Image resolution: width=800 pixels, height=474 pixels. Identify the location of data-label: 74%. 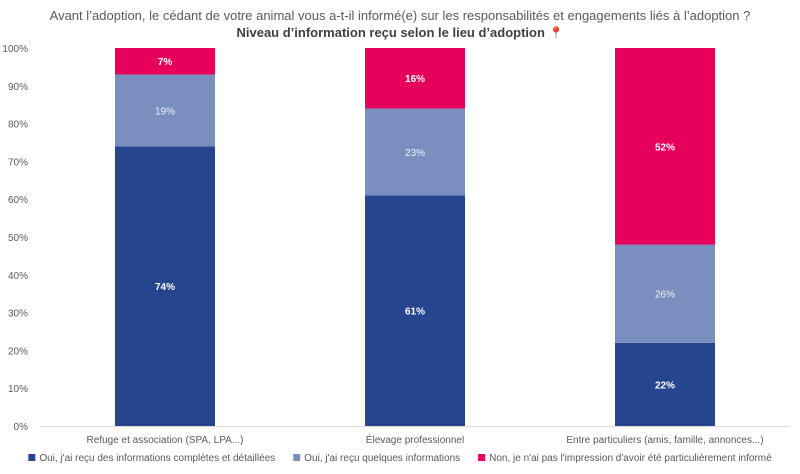
(165, 287).